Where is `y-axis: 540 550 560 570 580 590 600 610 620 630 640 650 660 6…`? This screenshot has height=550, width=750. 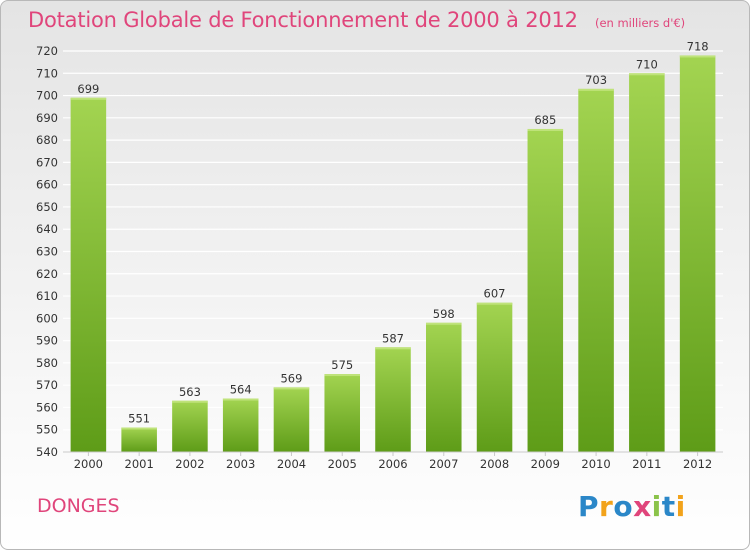
y-axis: 540 550 560 570 580 590 600 610 620 630 640 650 660 6… is located at coordinates (47, 251).